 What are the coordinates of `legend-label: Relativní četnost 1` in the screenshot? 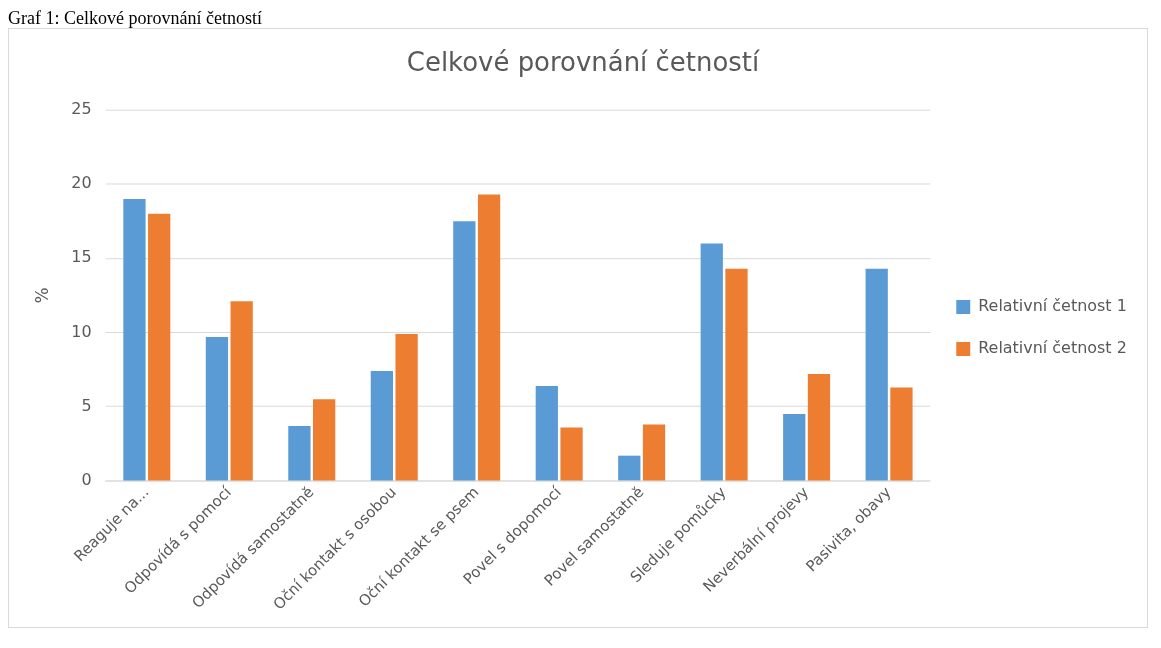 It's located at (1052, 306).